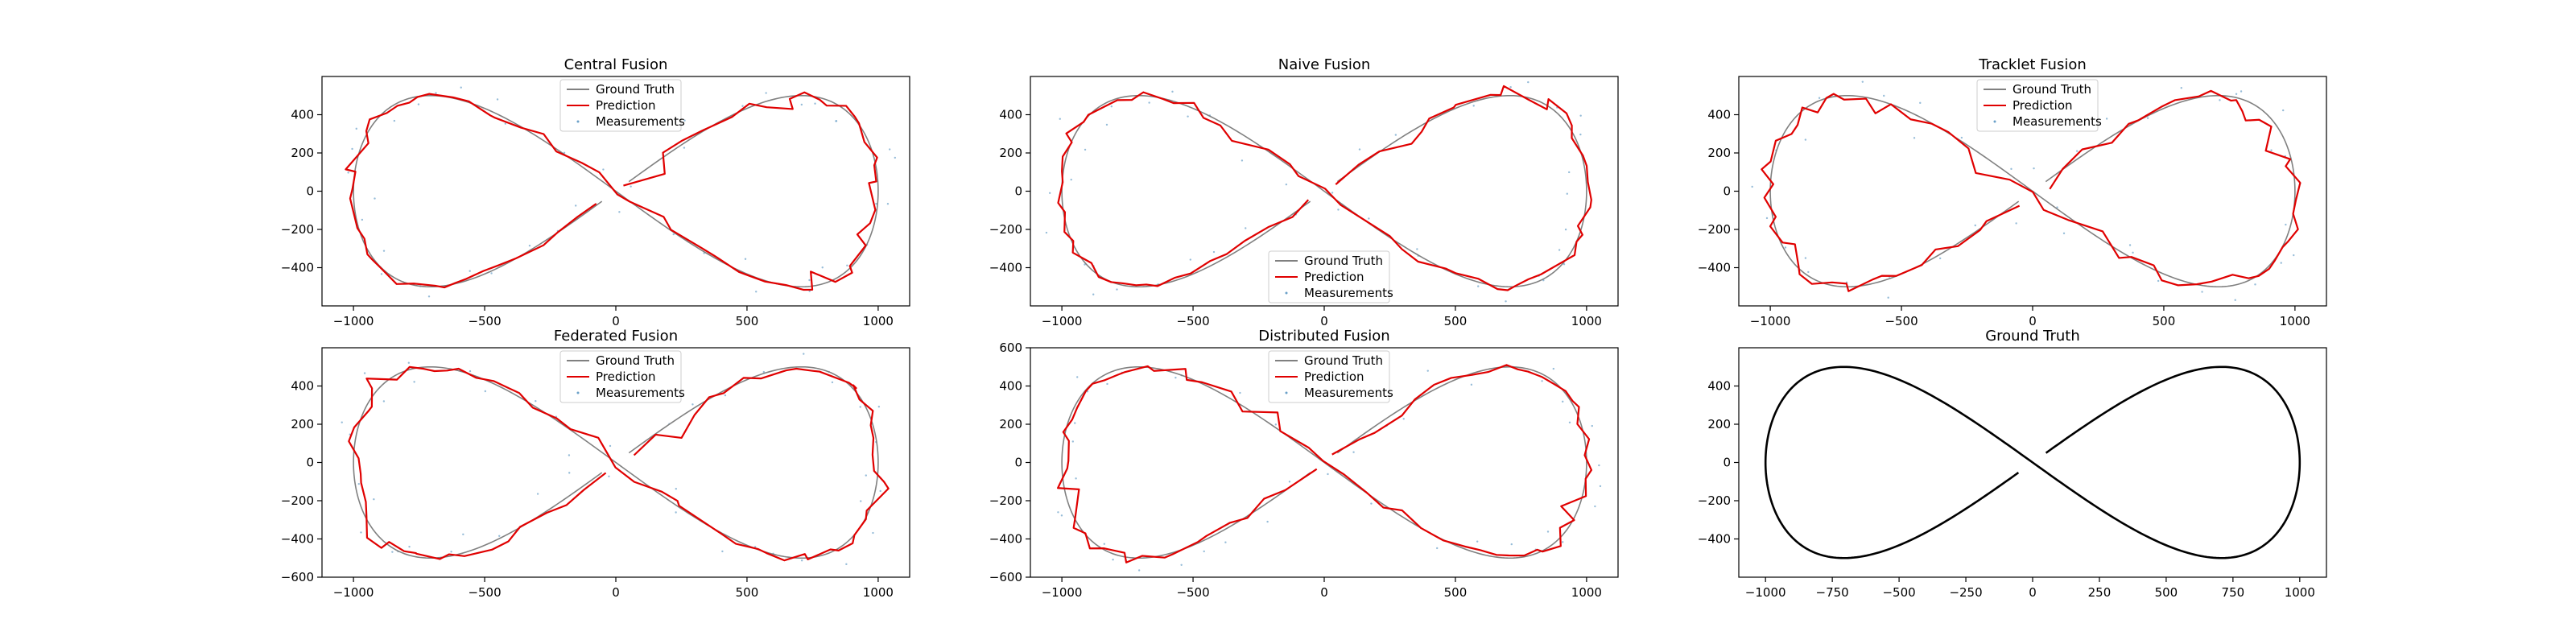  What do you see at coordinates (1324, 64) in the screenshot?
I see `panel-title: Naive Fusion` at bounding box center [1324, 64].